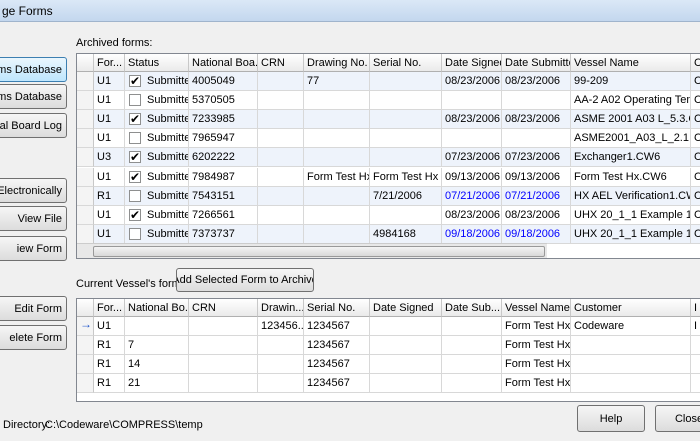  I want to click on grid-label: Archived forms:, so click(114, 43).